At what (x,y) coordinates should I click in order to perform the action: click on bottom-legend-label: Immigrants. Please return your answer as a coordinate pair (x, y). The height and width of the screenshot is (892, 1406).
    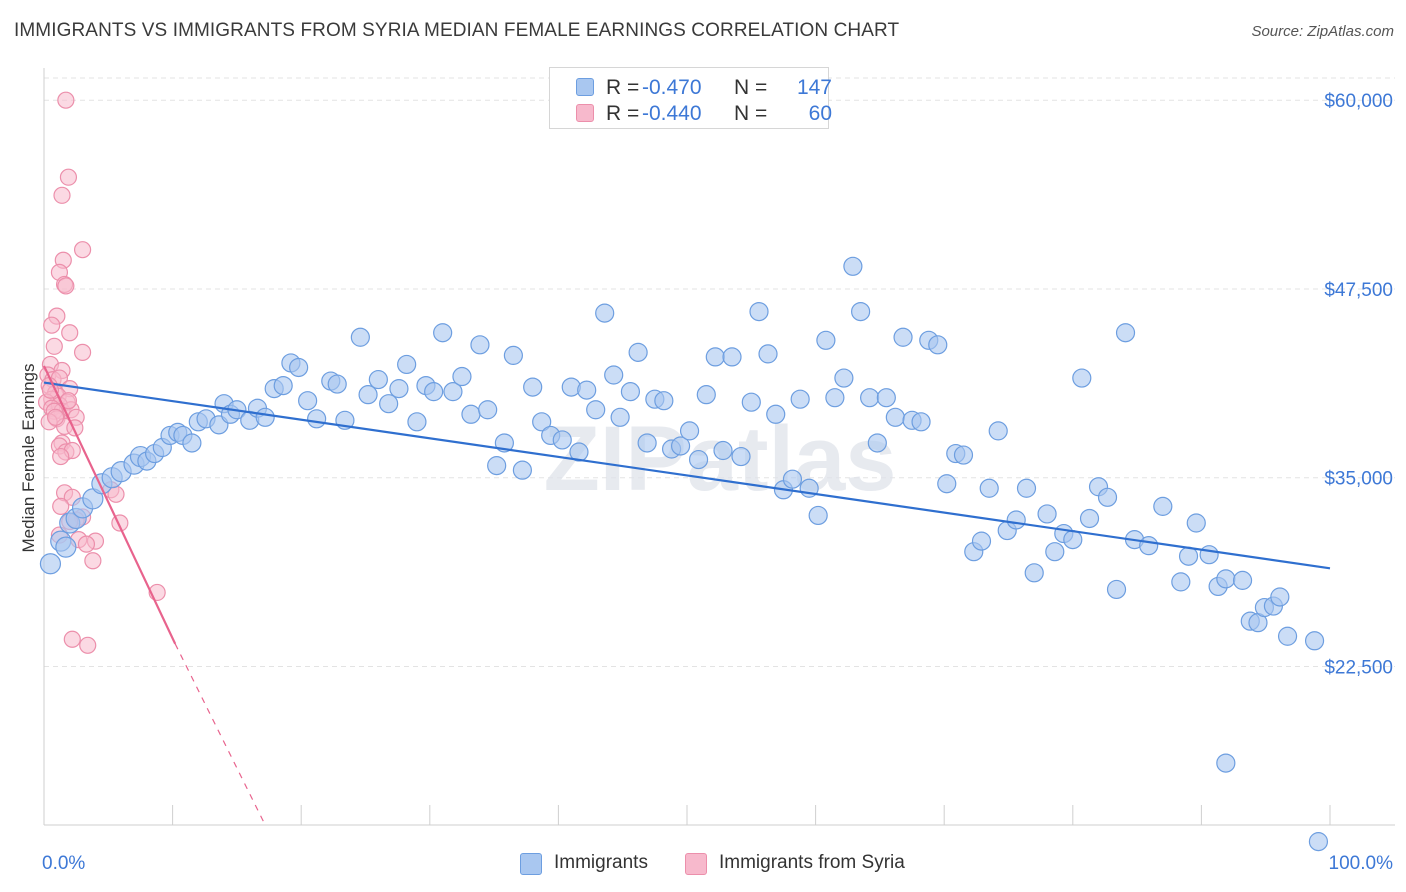
    Looking at the image, I should click on (601, 862).